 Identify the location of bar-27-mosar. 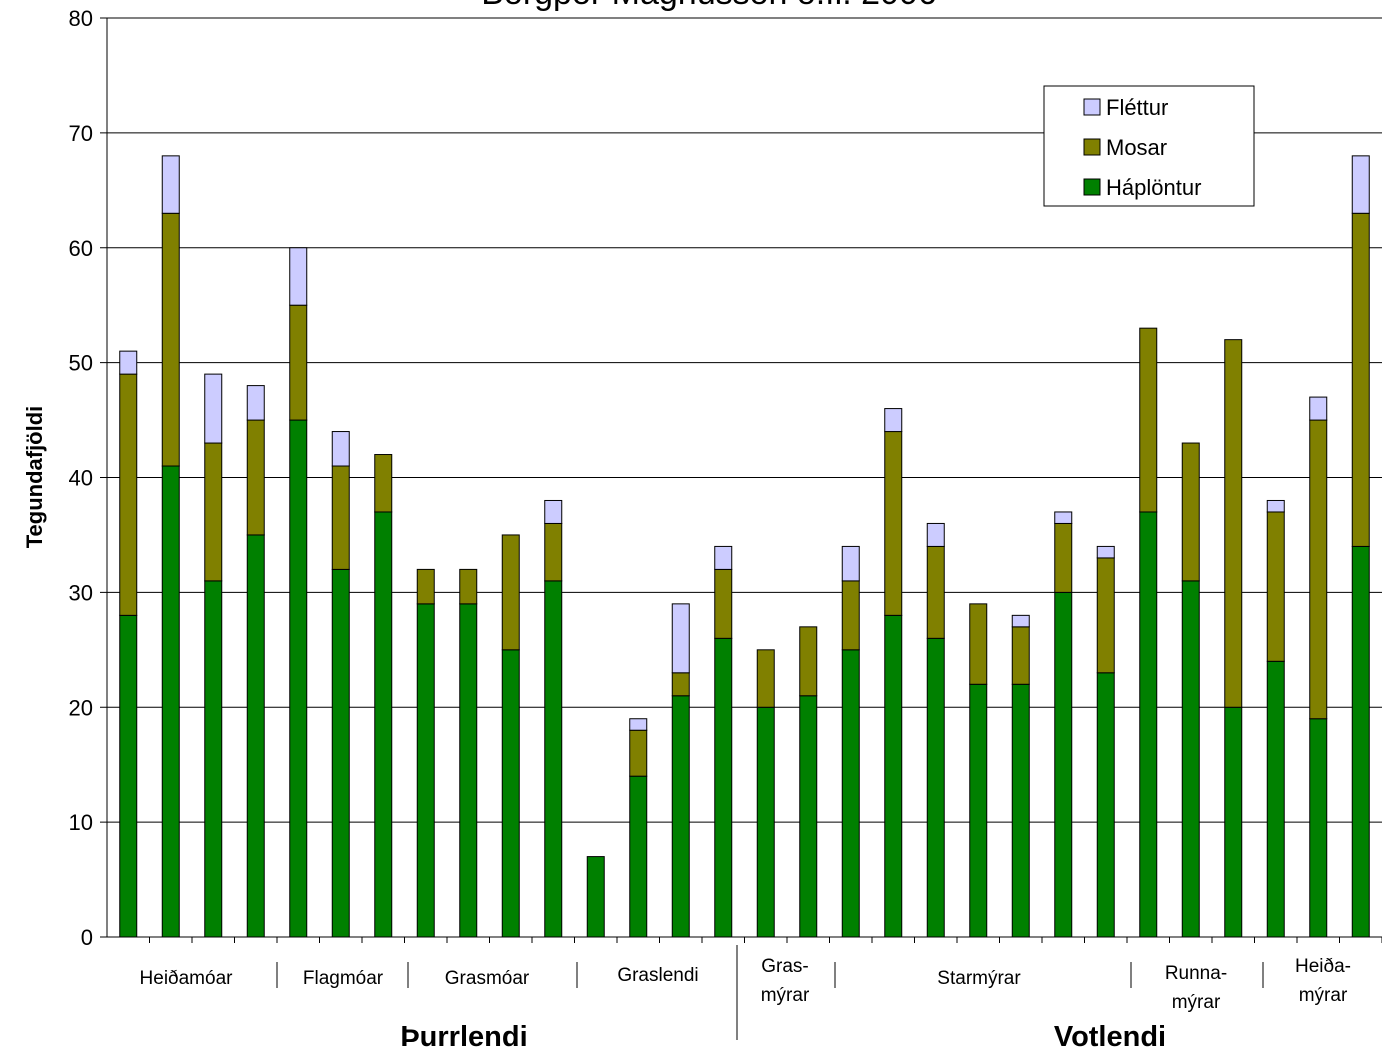
(1233, 523).